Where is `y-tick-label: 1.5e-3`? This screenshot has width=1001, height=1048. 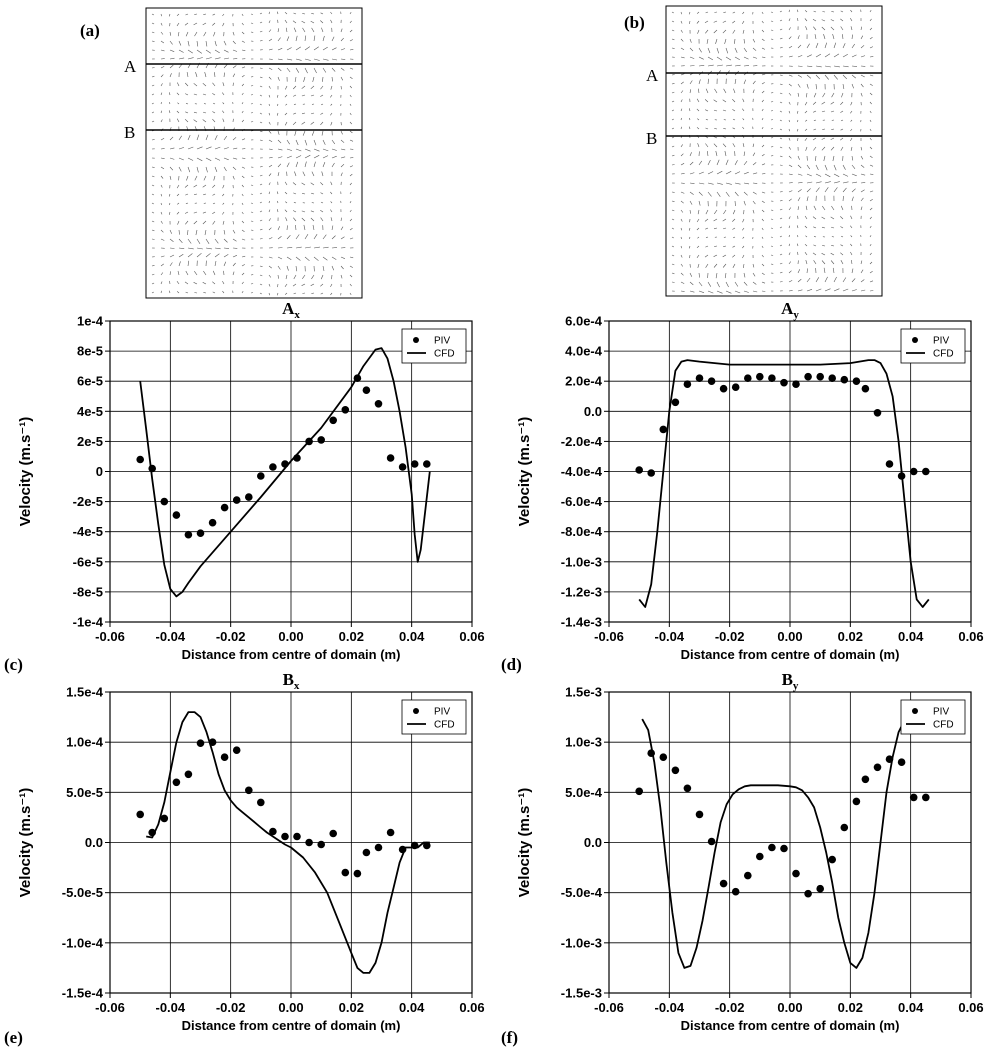
y-tick-label: 1.5e-3 is located at coordinates (583, 692).